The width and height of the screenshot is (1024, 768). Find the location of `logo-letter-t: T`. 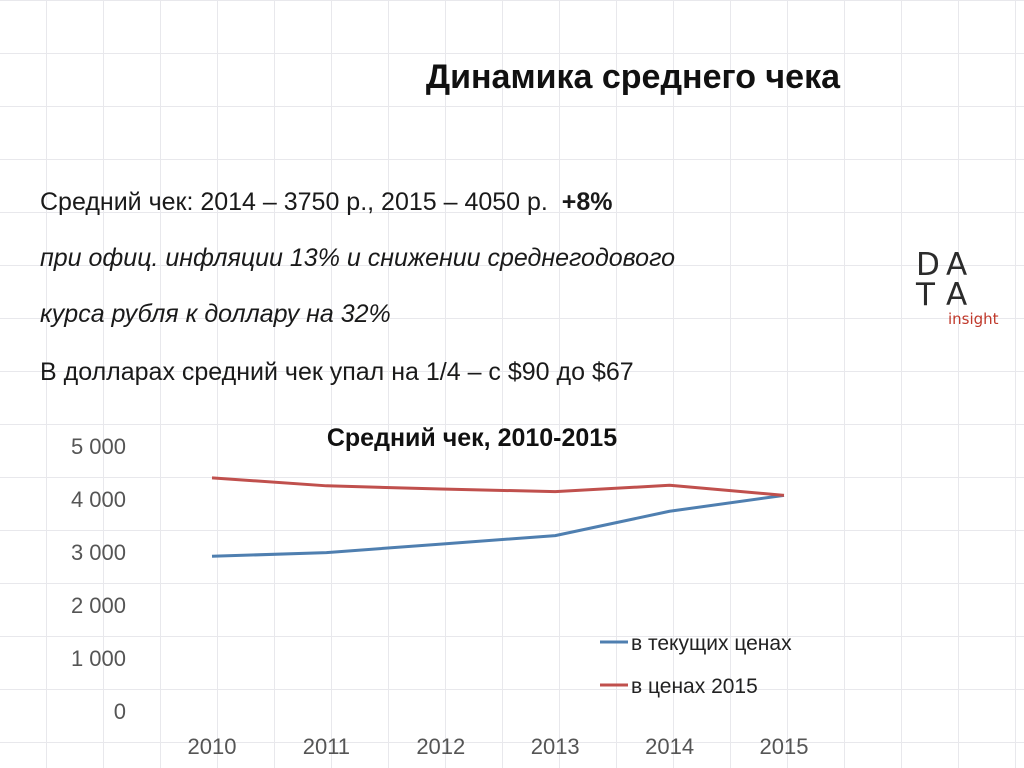

logo-letter-t: T is located at coordinates (925, 295).